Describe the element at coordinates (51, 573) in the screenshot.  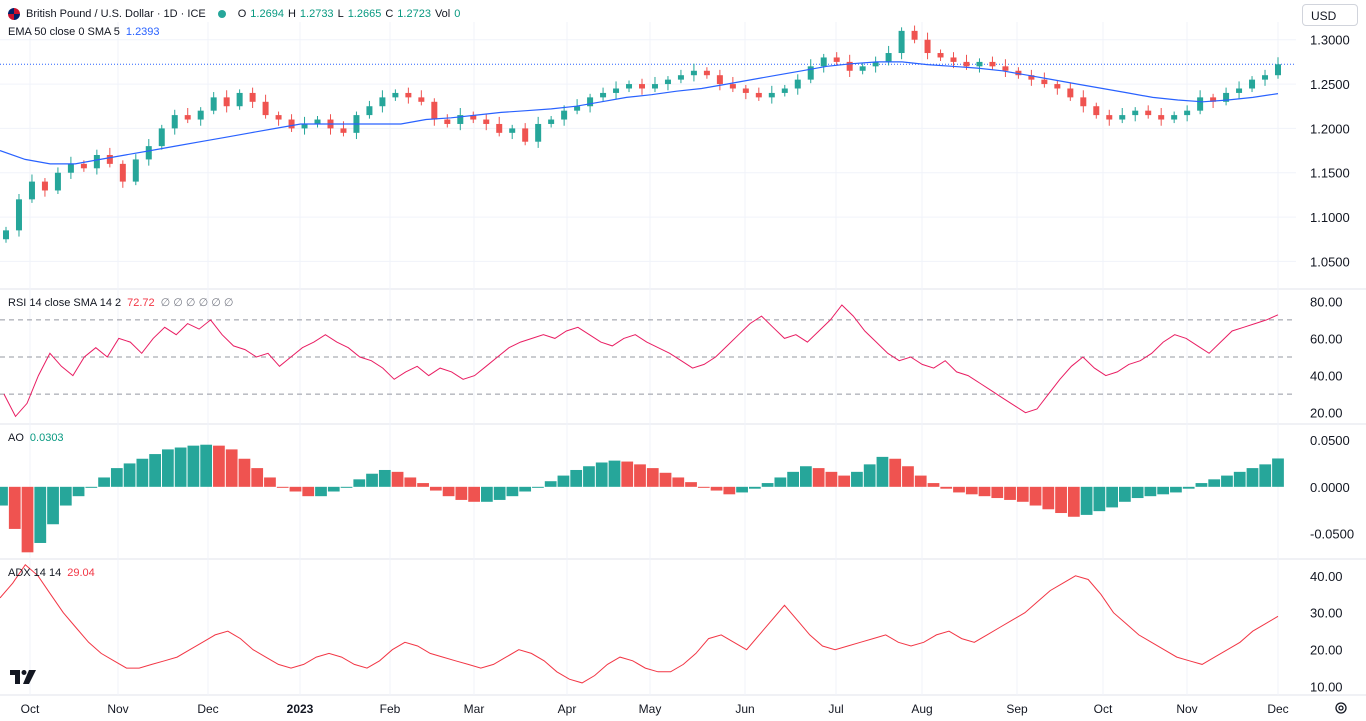
I see `adx-legend: ADX 14 14 29.04` at that location.